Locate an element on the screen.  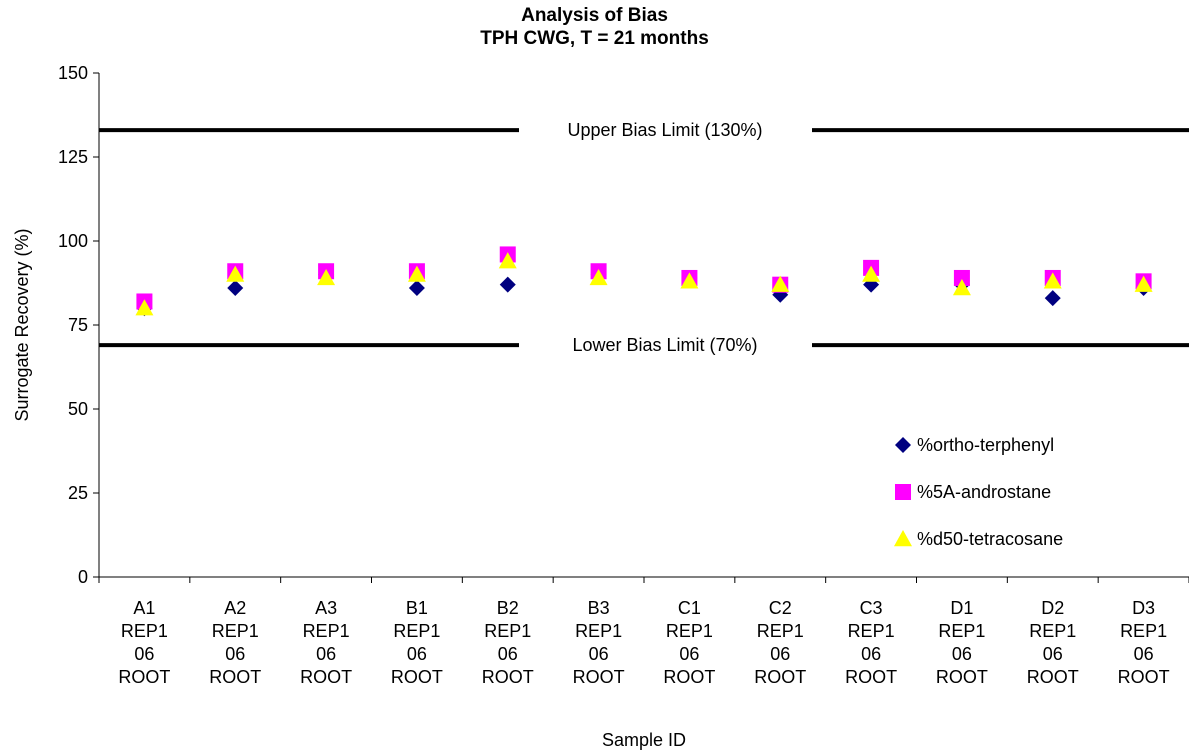
x-tick-label: B1 REP1 06 ROOT is located at coordinates (417, 642).